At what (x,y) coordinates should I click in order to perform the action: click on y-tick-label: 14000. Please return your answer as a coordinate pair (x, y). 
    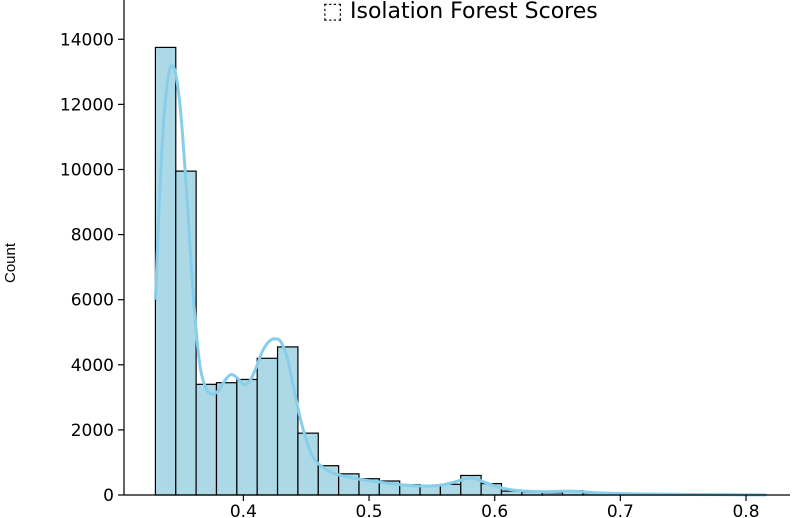
    Looking at the image, I should click on (87, 40).